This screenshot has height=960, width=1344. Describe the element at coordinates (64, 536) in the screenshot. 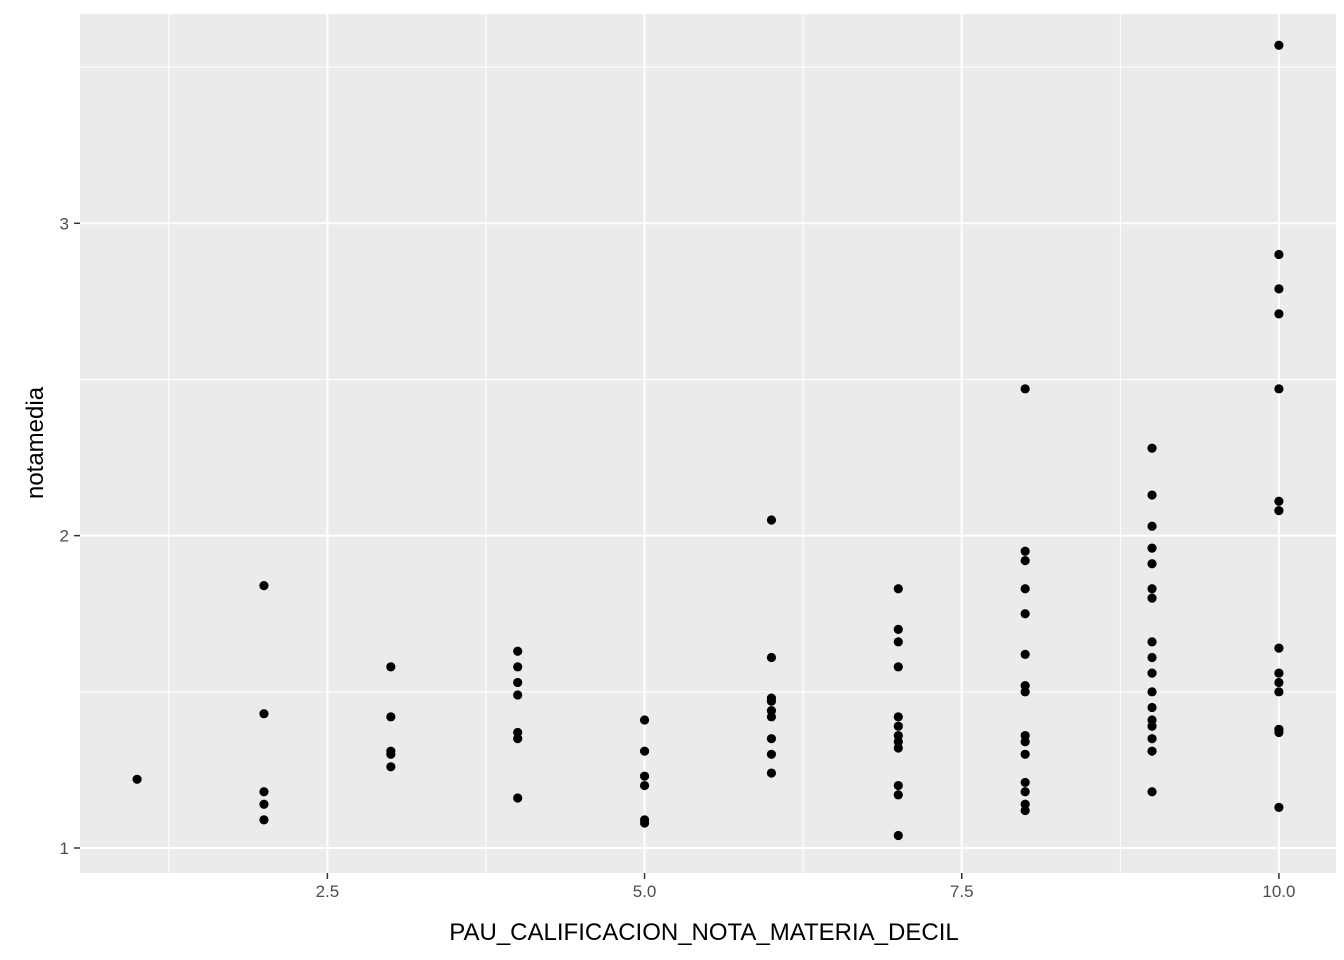

I see `y-tick-label: 2` at that location.